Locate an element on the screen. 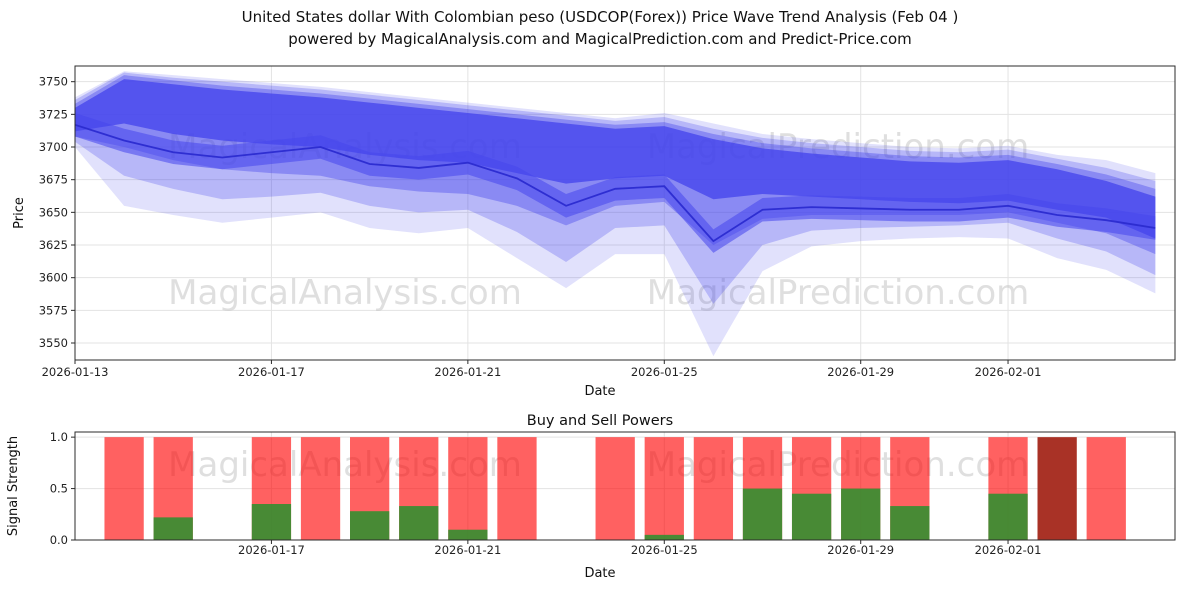 The height and width of the screenshot is (600, 1200). svg-text: 3700 is located at coordinates (53, 147).